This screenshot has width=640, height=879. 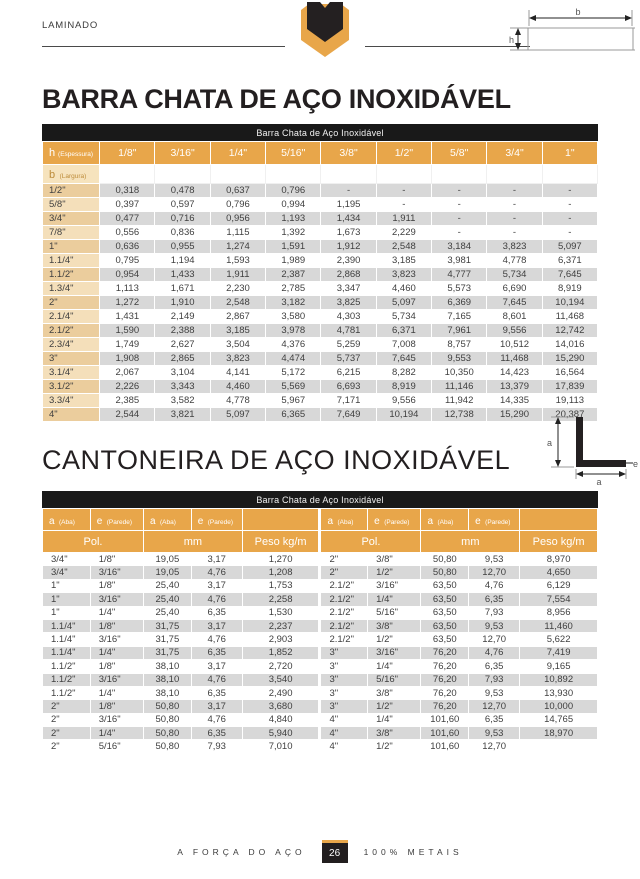 I want to click on width-header-cell: b (Largura), so click(x=71, y=174).